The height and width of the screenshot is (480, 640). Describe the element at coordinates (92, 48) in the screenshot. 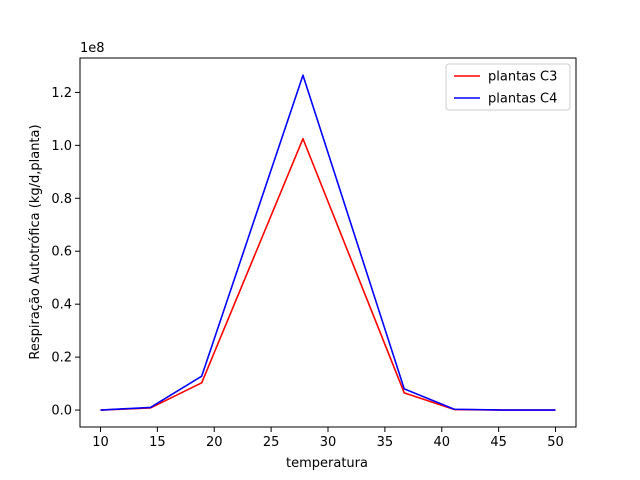

I see `y-offset-label: 1e8` at that location.